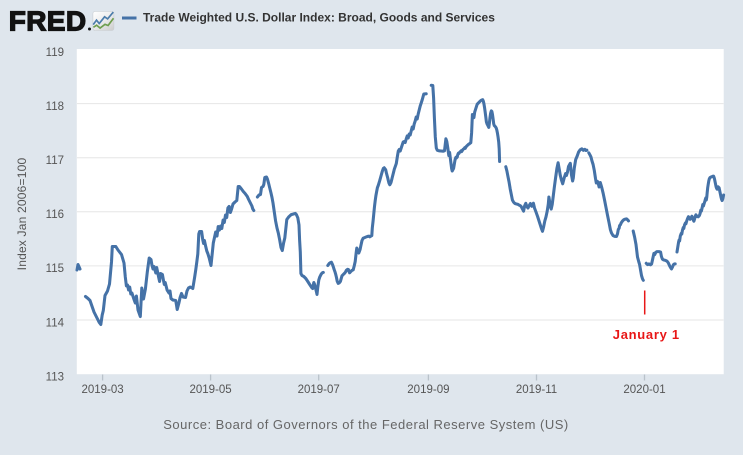  I want to click on svg-text: 2019-11, so click(536, 390).